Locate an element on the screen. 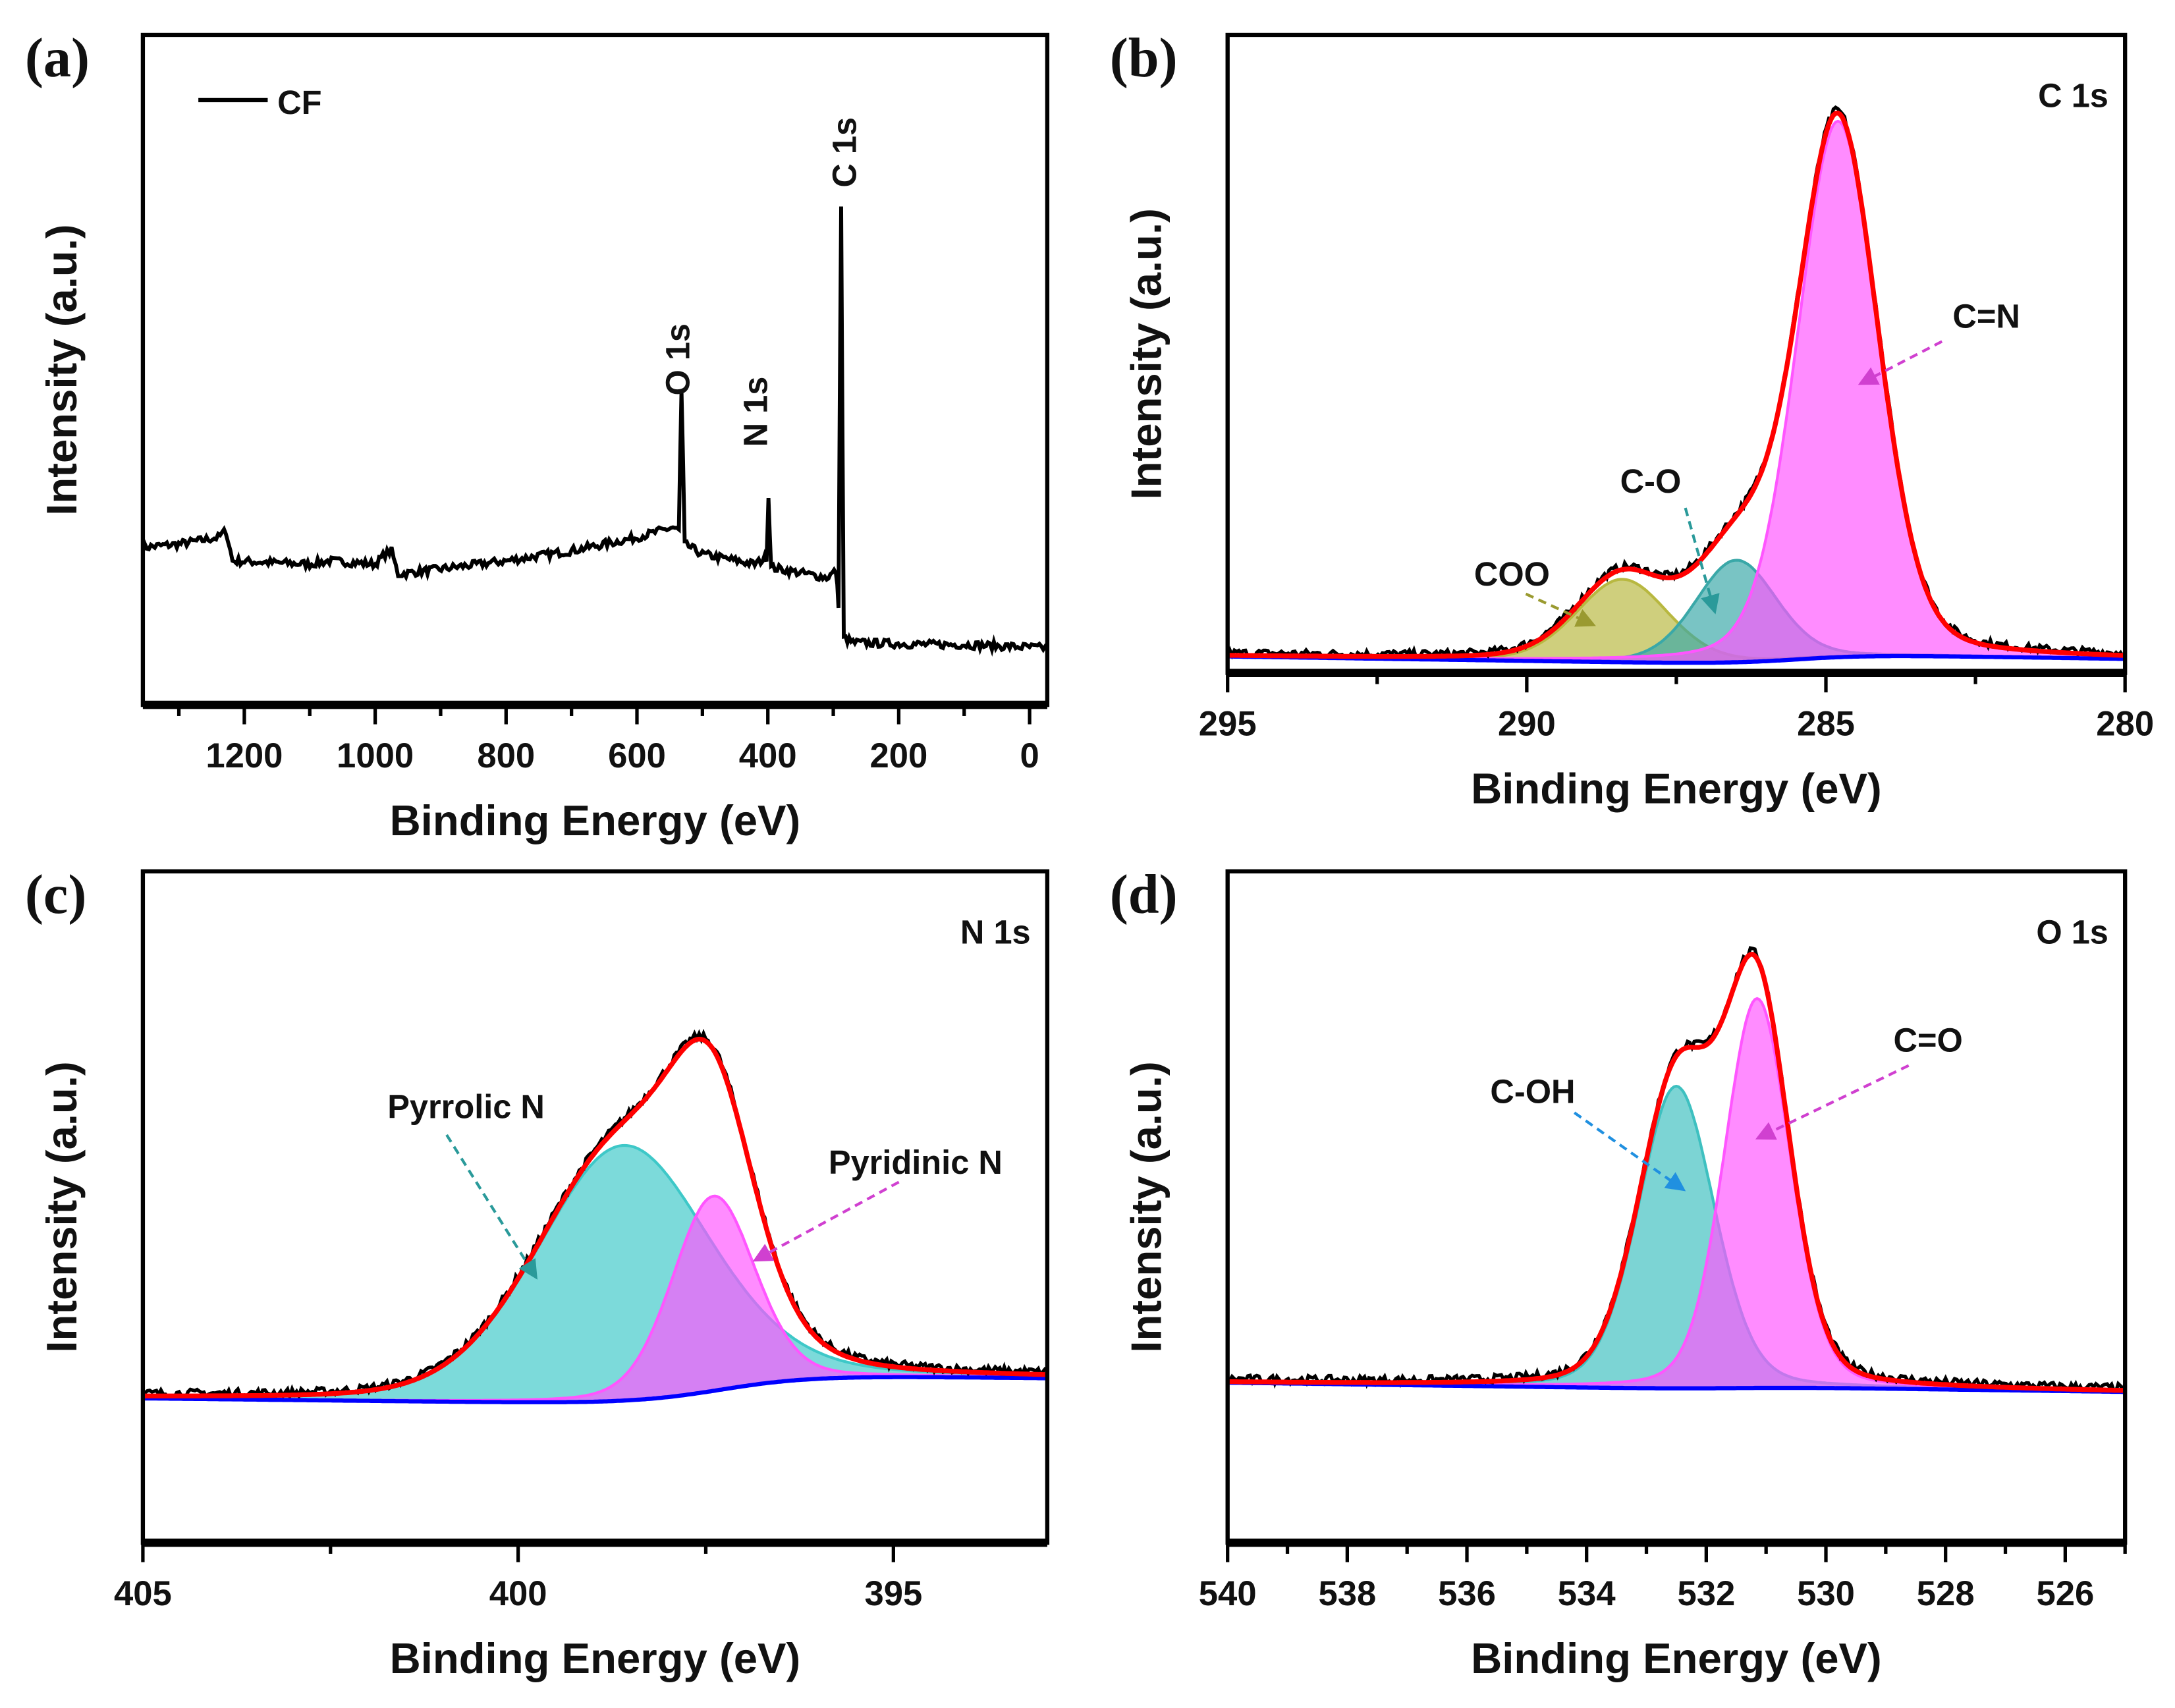 The image size is (2175, 1708). panel-label: (d) is located at coordinates (1144, 894).